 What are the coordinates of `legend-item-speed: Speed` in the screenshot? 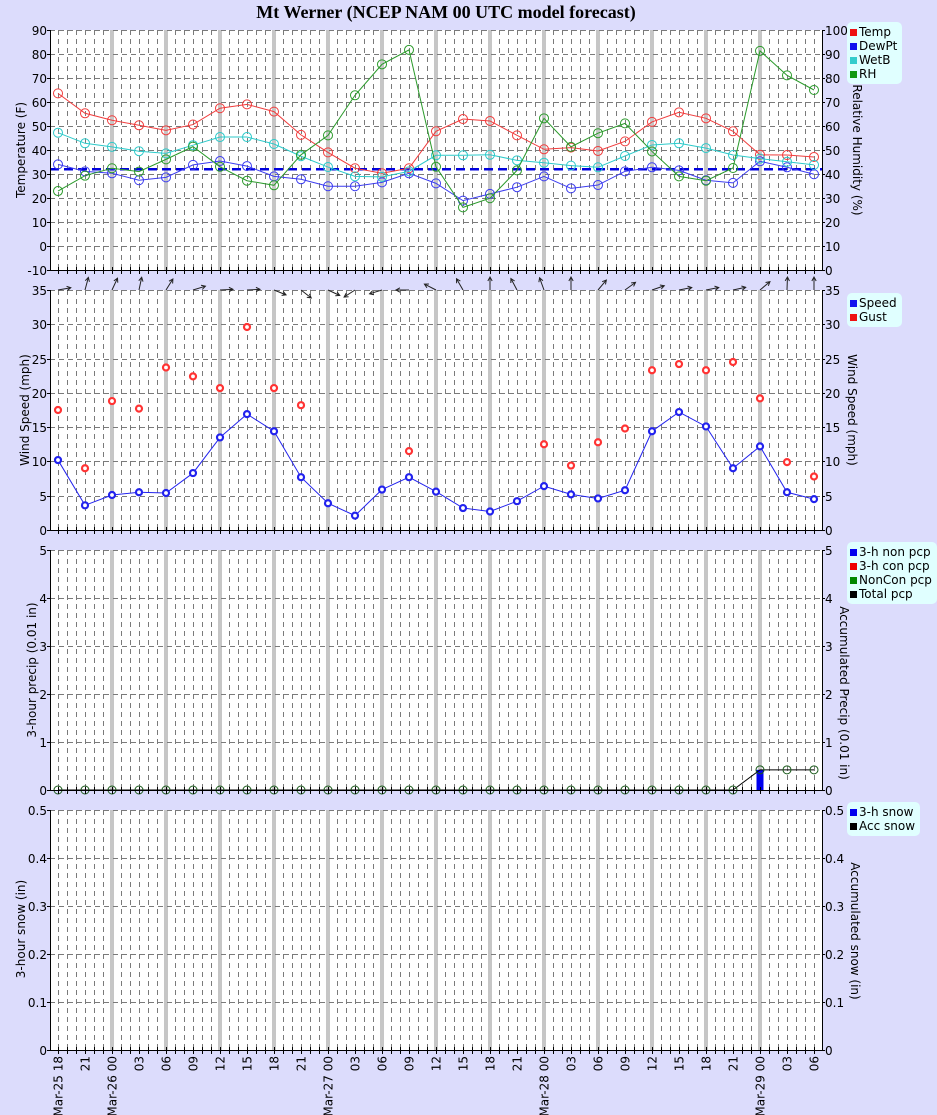 It's located at (873, 303).